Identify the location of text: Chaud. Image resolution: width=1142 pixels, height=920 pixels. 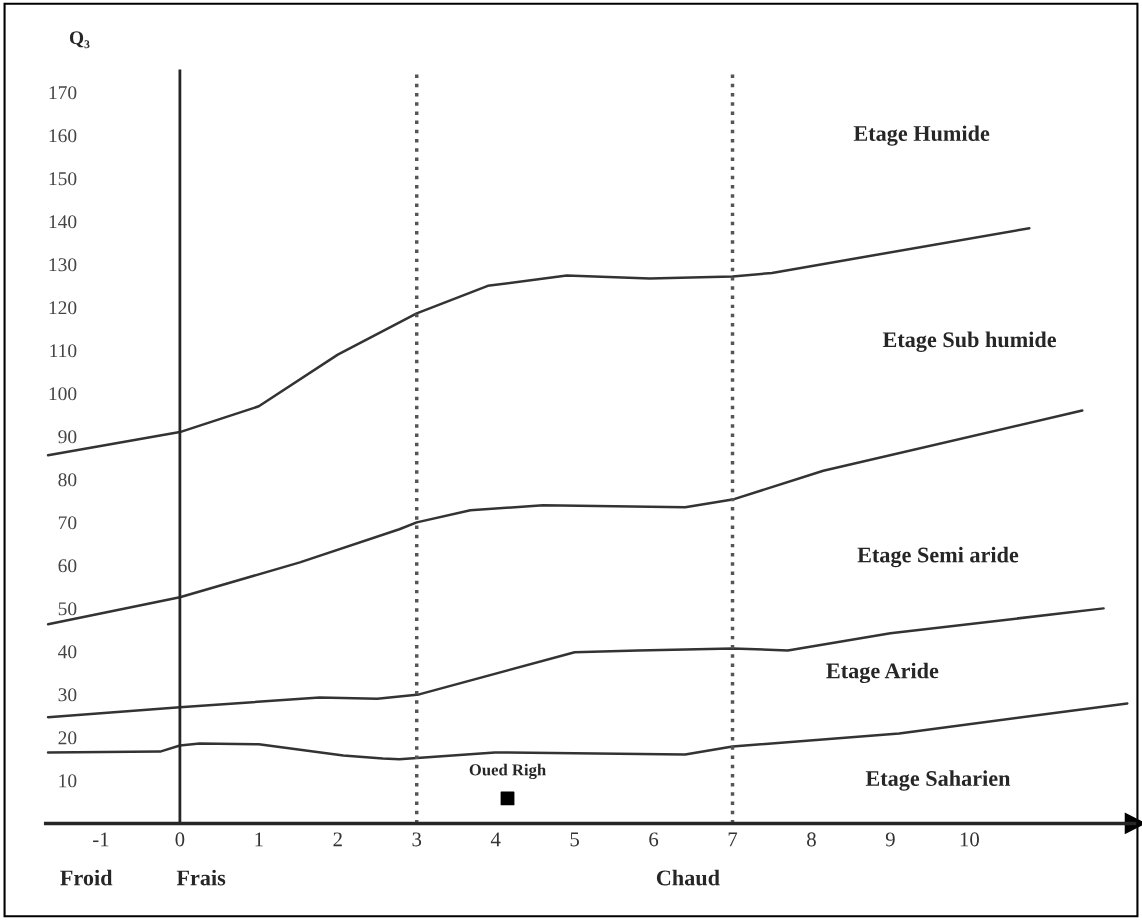
(688, 877).